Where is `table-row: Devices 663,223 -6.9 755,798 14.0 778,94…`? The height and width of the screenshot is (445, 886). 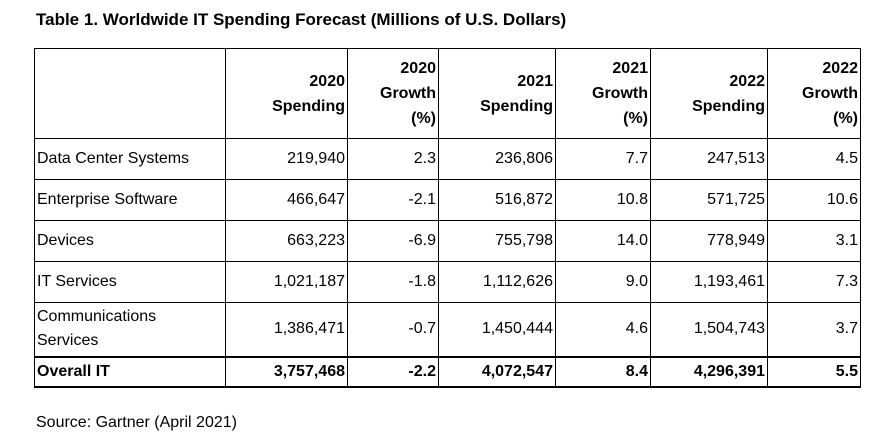
table-row: Devices 663,223 -6.9 755,798 14.0 778,94… is located at coordinates (447, 241).